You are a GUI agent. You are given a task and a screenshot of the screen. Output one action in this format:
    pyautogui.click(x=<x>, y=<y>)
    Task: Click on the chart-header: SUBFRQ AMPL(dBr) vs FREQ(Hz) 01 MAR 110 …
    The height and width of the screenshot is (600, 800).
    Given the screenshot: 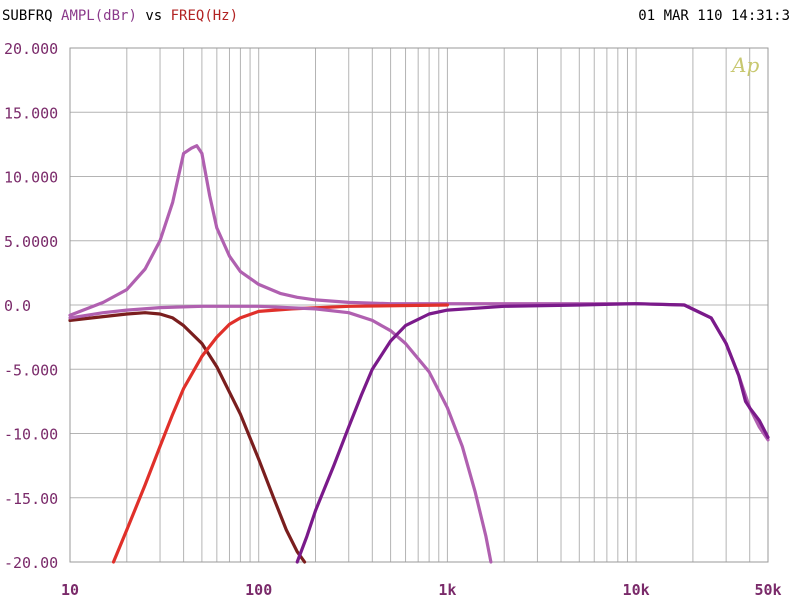 What is the action you would take?
    pyautogui.click(x=400, y=15)
    